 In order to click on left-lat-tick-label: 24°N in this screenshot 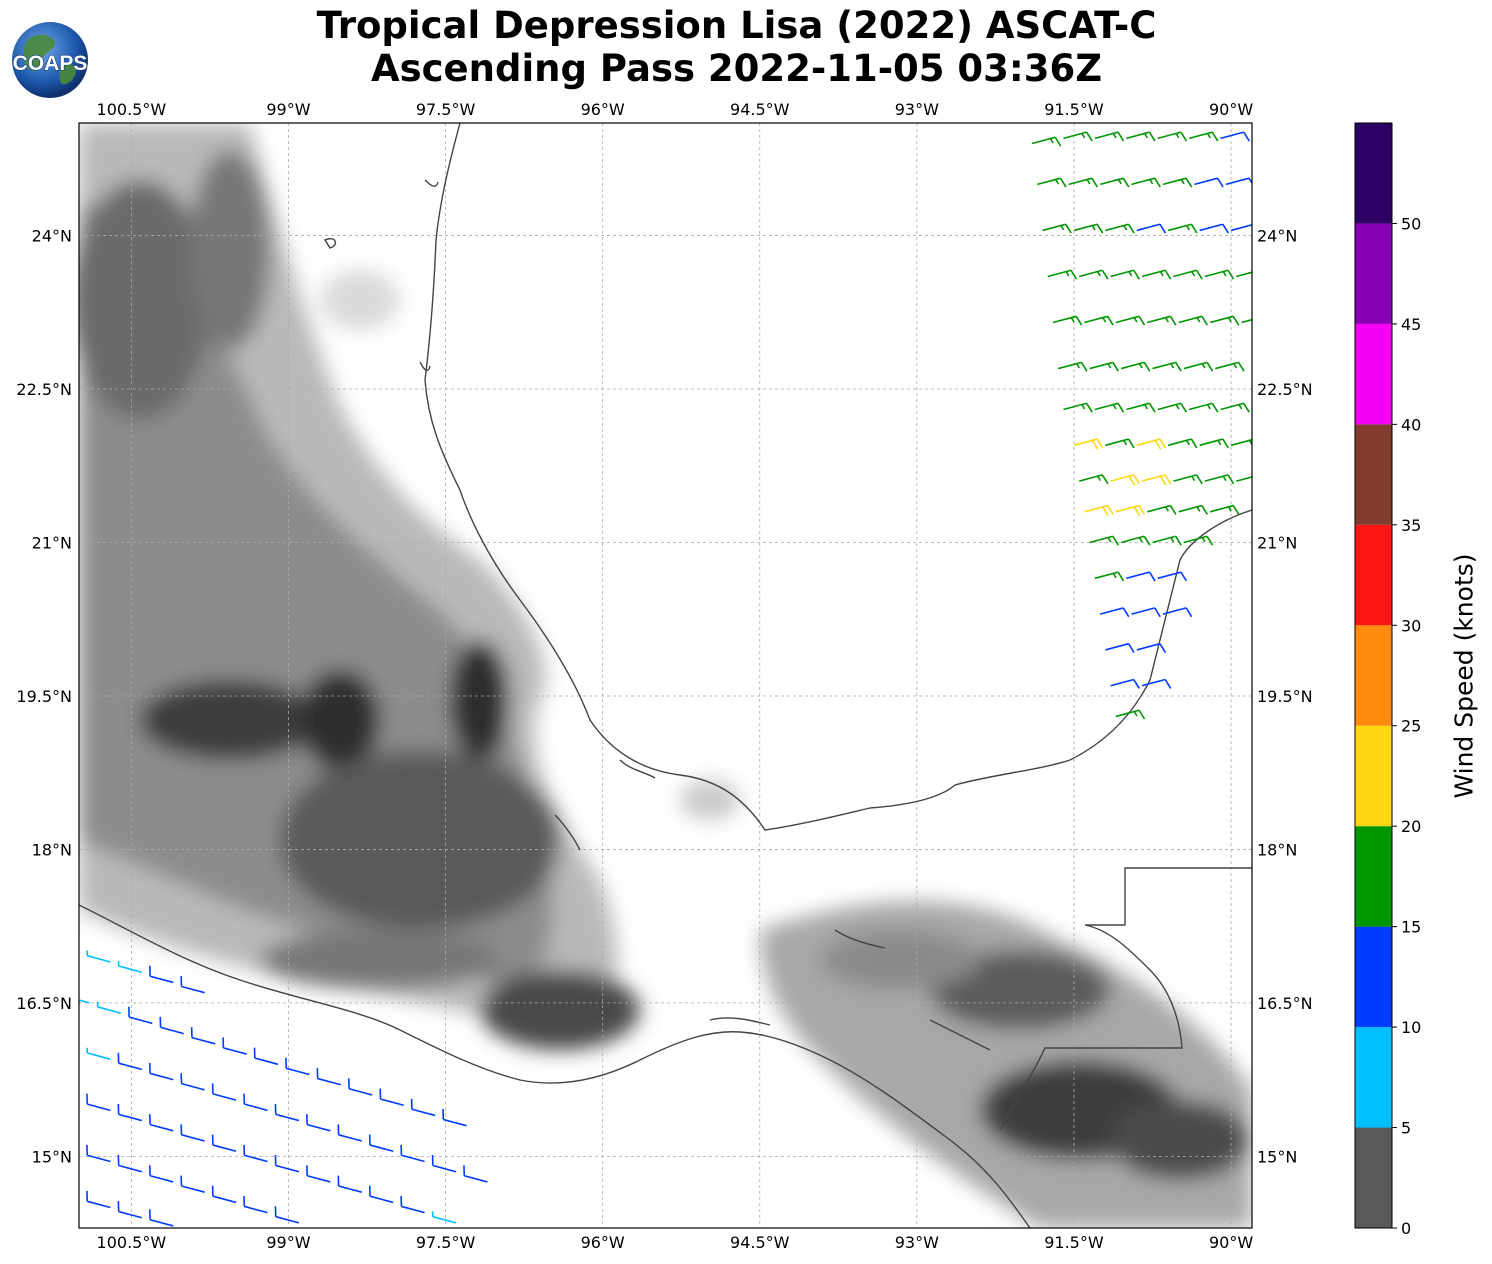, I will do `click(52, 236)`.